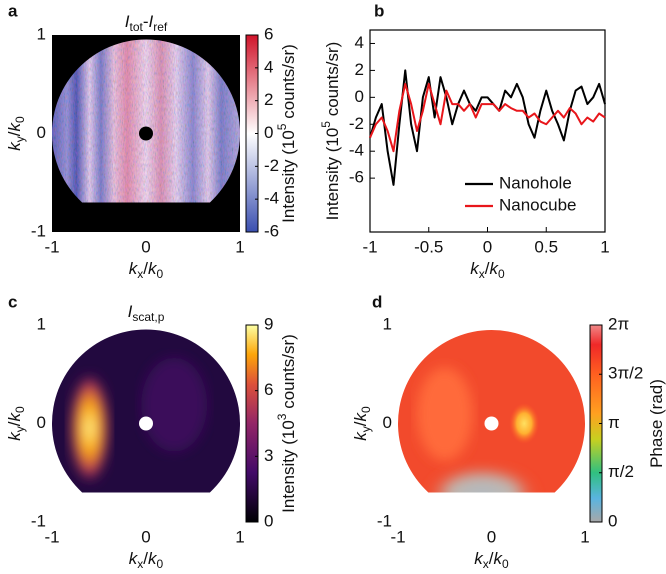 This screenshot has height=574, width=666. Describe the element at coordinates (356, 150) in the screenshot. I see `y-tick-label: -4` at that location.